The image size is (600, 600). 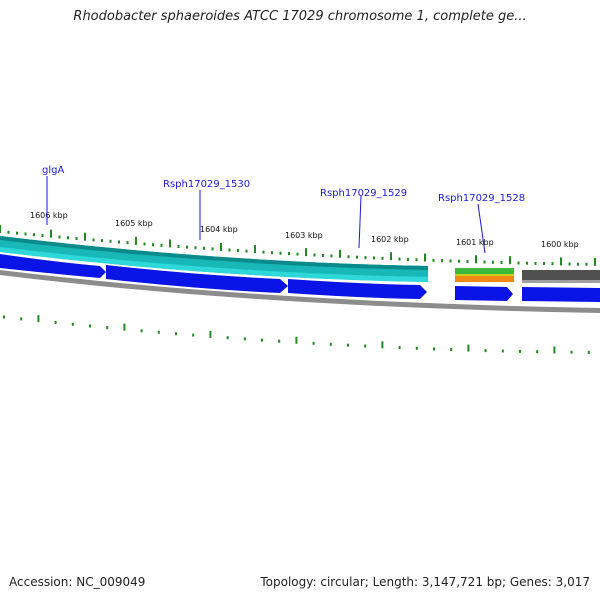 What do you see at coordinates (484, 279) in the screenshot?
I see `orange-feature` at bounding box center [484, 279].